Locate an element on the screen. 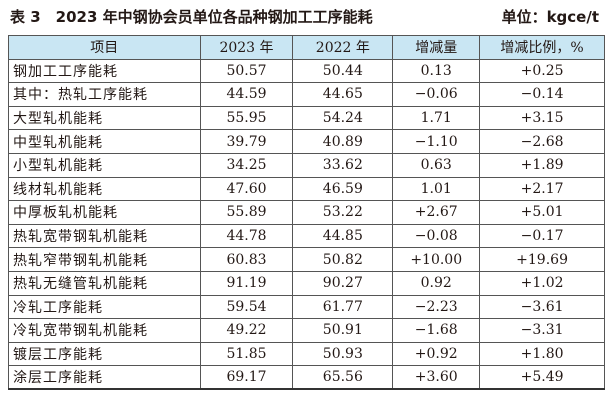 The height and width of the screenshot is (409, 611). row-label: 钢加工工序能耗 is located at coordinates (104, 71).